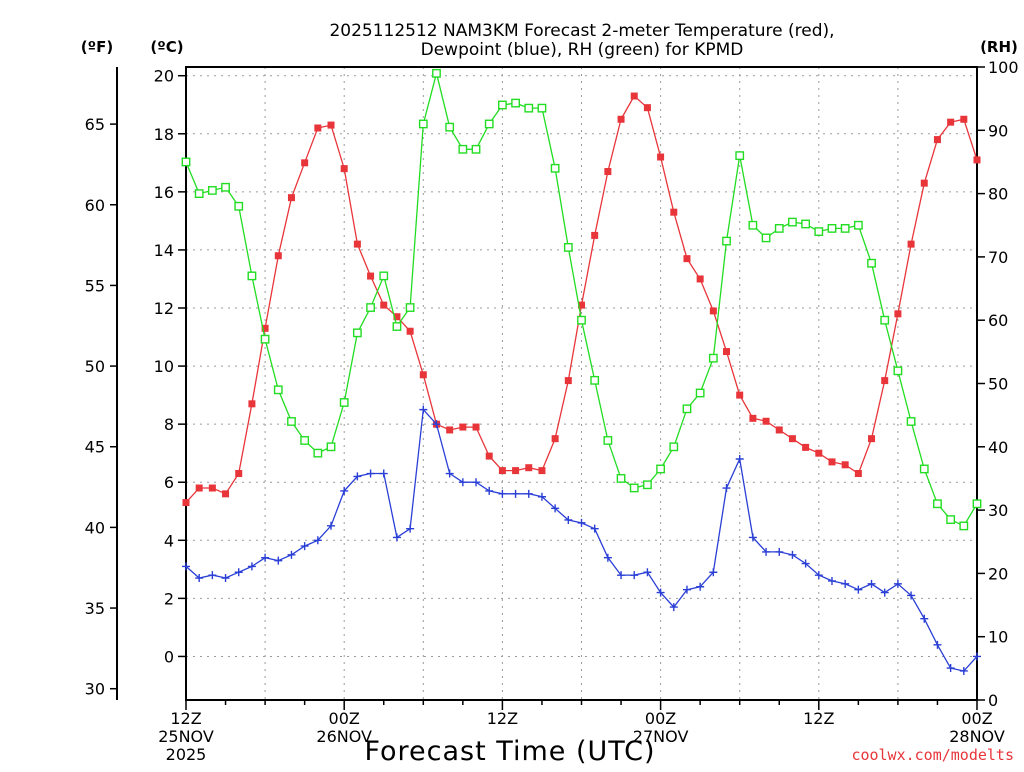 The width and height of the screenshot is (1024, 772). Describe the element at coordinates (998, 384) in the screenshot. I see `rh-tick-label-5: 50` at that location.